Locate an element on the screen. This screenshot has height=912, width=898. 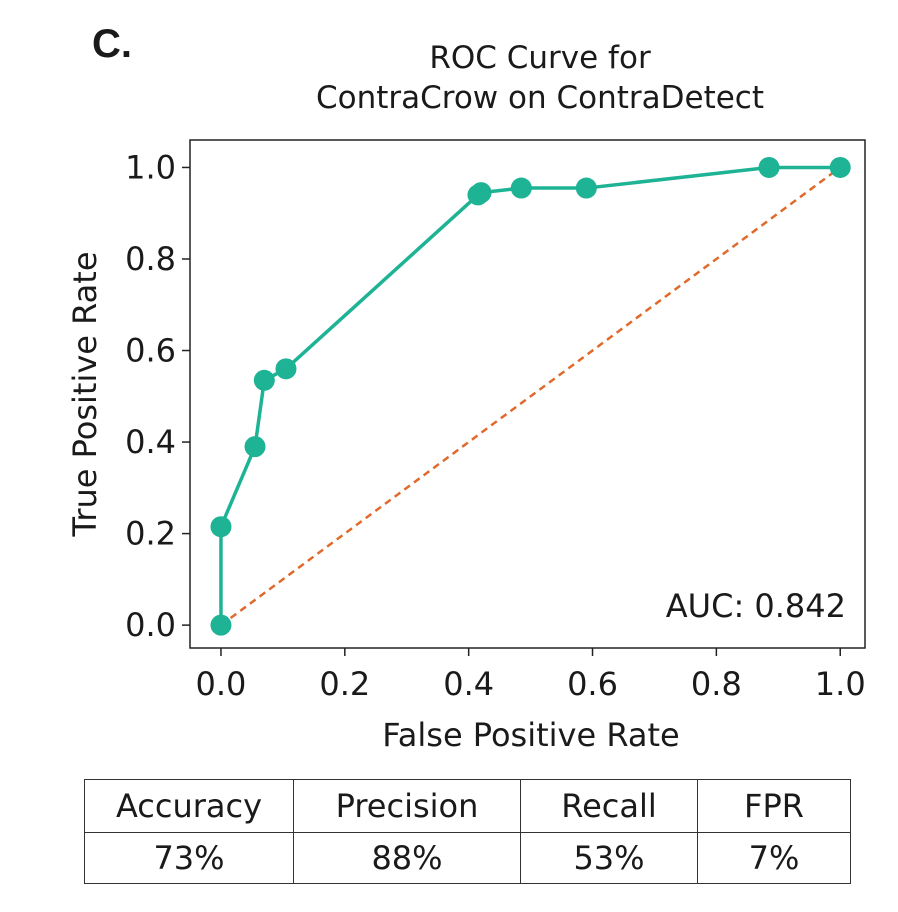
x-tick-label: 0.0 is located at coordinates (221, 684).